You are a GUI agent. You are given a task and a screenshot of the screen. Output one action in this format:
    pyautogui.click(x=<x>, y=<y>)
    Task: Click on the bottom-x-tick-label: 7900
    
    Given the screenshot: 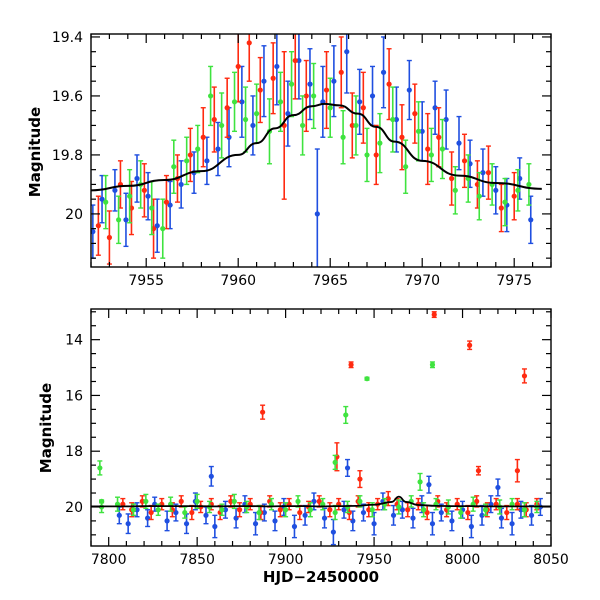 What is the action you would take?
    pyautogui.click(x=286, y=560)
    